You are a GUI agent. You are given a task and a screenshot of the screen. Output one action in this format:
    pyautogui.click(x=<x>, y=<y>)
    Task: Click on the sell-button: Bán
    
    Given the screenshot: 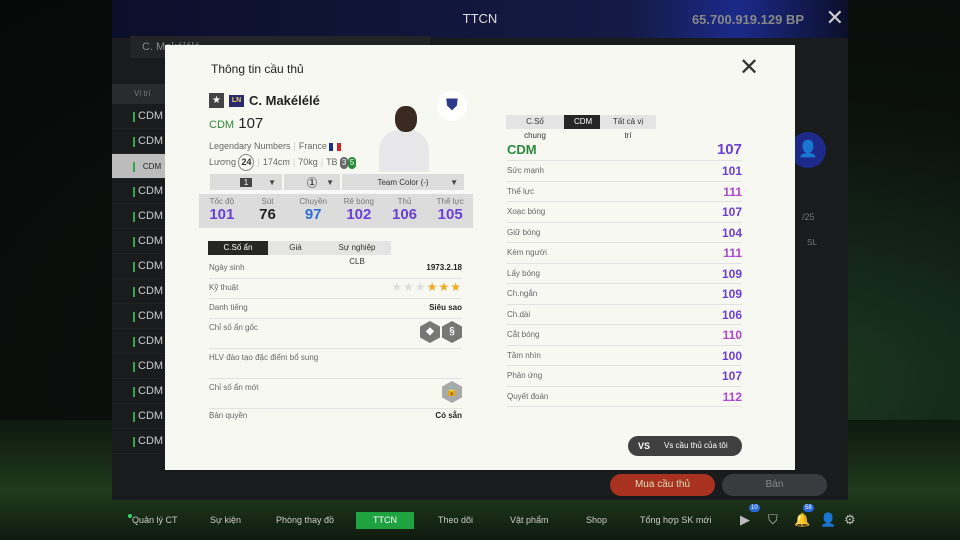 What is the action you would take?
    pyautogui.click(x=774, y=485)
    